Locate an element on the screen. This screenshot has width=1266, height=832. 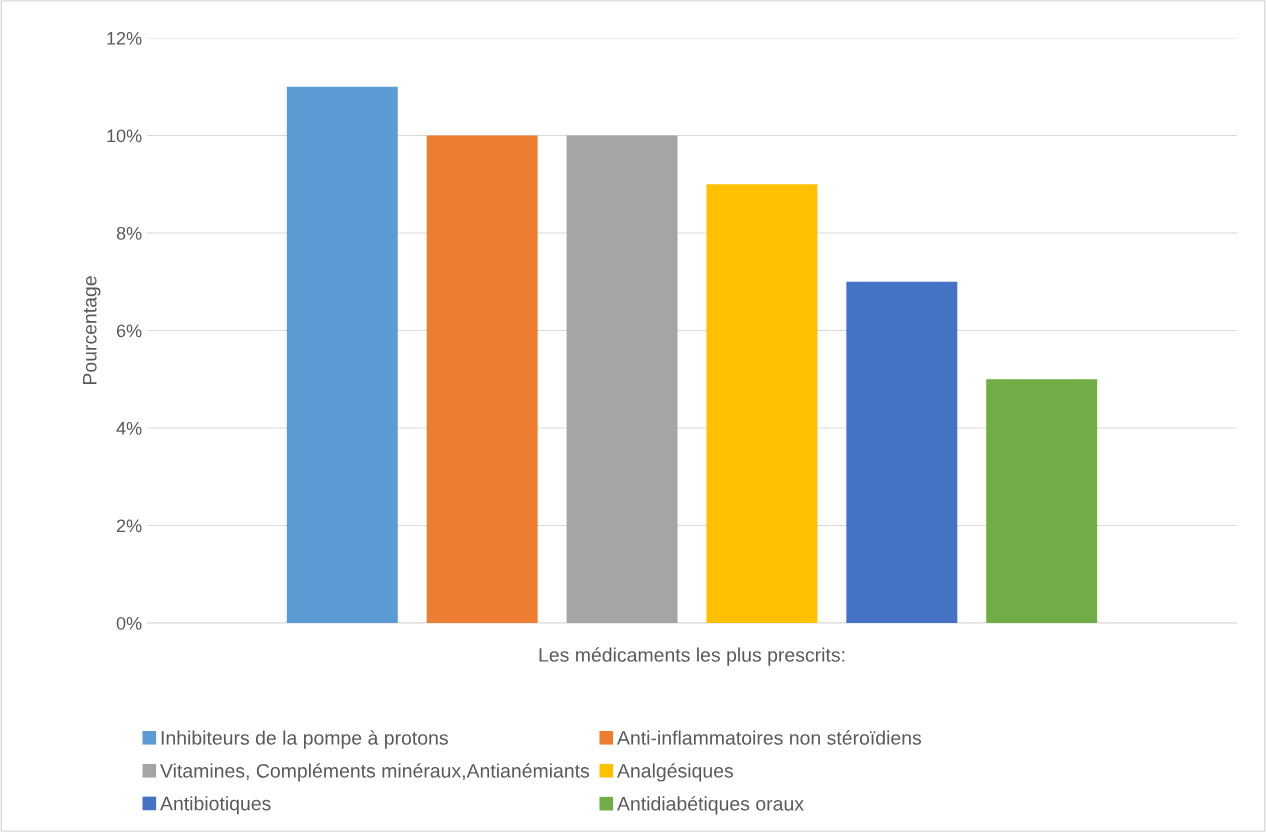
y-tick-label: 2% is located at coordinates (129, 526).